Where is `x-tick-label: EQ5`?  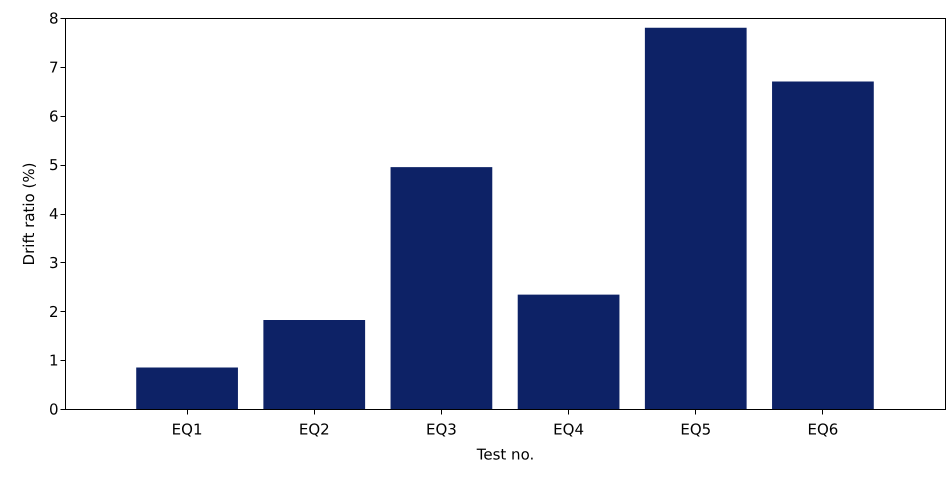 x-tick-label: EQ5 is located at coordinates (696, 429).